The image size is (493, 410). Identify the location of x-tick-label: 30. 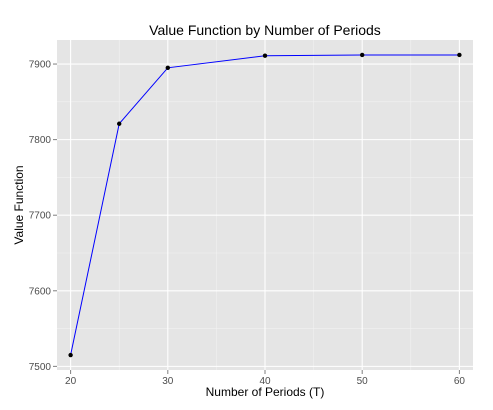
(168, 381).